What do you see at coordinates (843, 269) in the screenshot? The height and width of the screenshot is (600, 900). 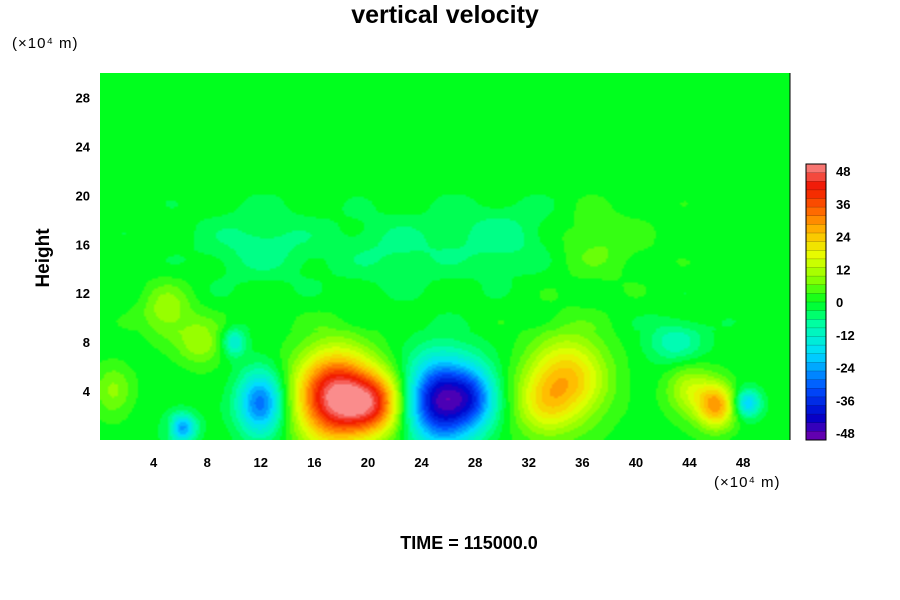 I see `colorbar-tick-label: 12` at bounding box center [843, 269].